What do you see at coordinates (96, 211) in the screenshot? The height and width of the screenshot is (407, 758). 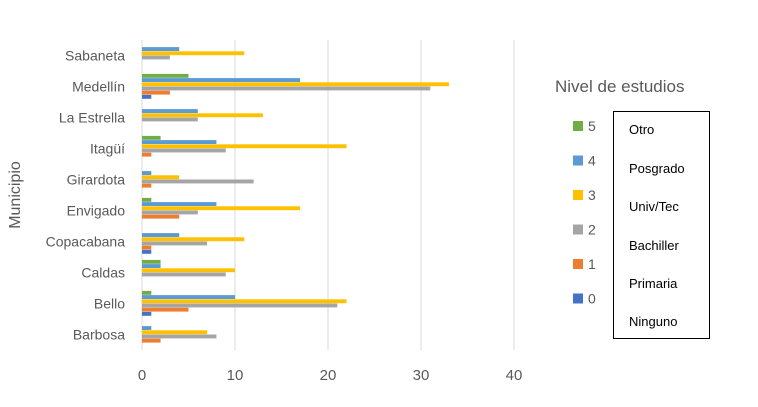 I see `category-label: Envigado` at bounding box center [96, 211].